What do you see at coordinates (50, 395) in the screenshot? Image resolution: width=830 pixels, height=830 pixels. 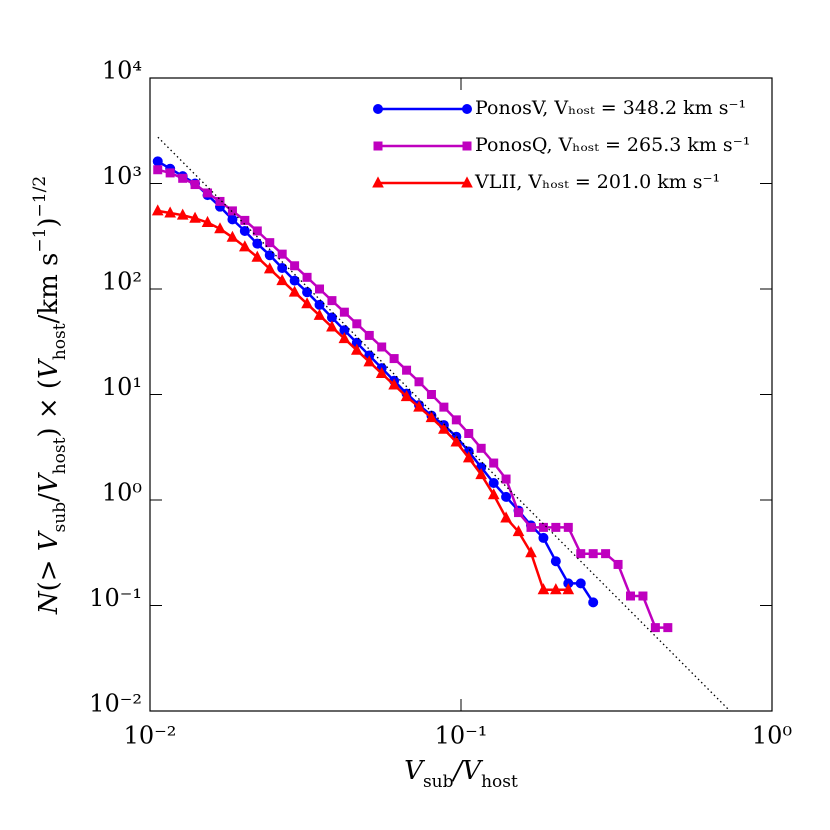 I see `y-axis-label: N(> Vsub/Vhost) × (Vhost/km s−1)−1/2` at bounding box center [50, 395].